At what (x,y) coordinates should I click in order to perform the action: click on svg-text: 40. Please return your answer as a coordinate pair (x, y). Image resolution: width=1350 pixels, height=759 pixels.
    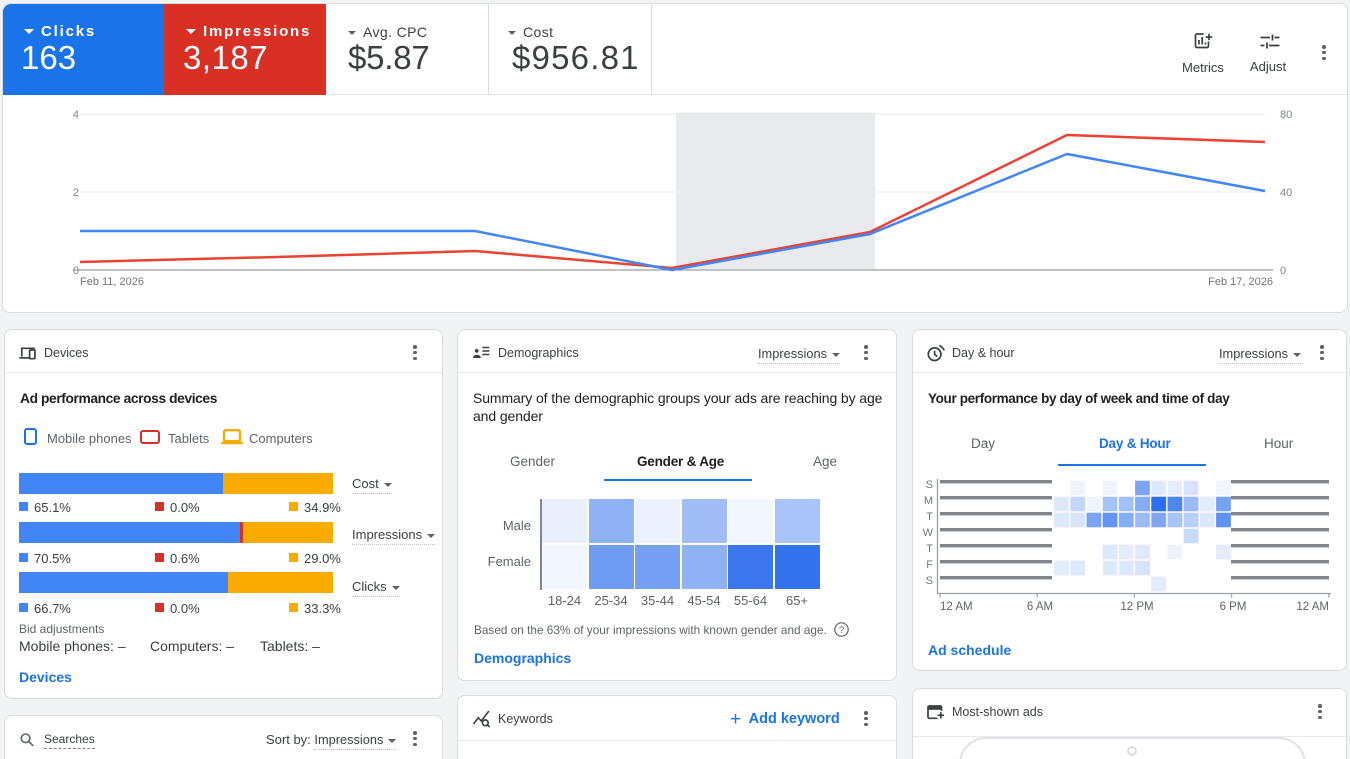
    Looking at the image, I should click on (1286, 193).